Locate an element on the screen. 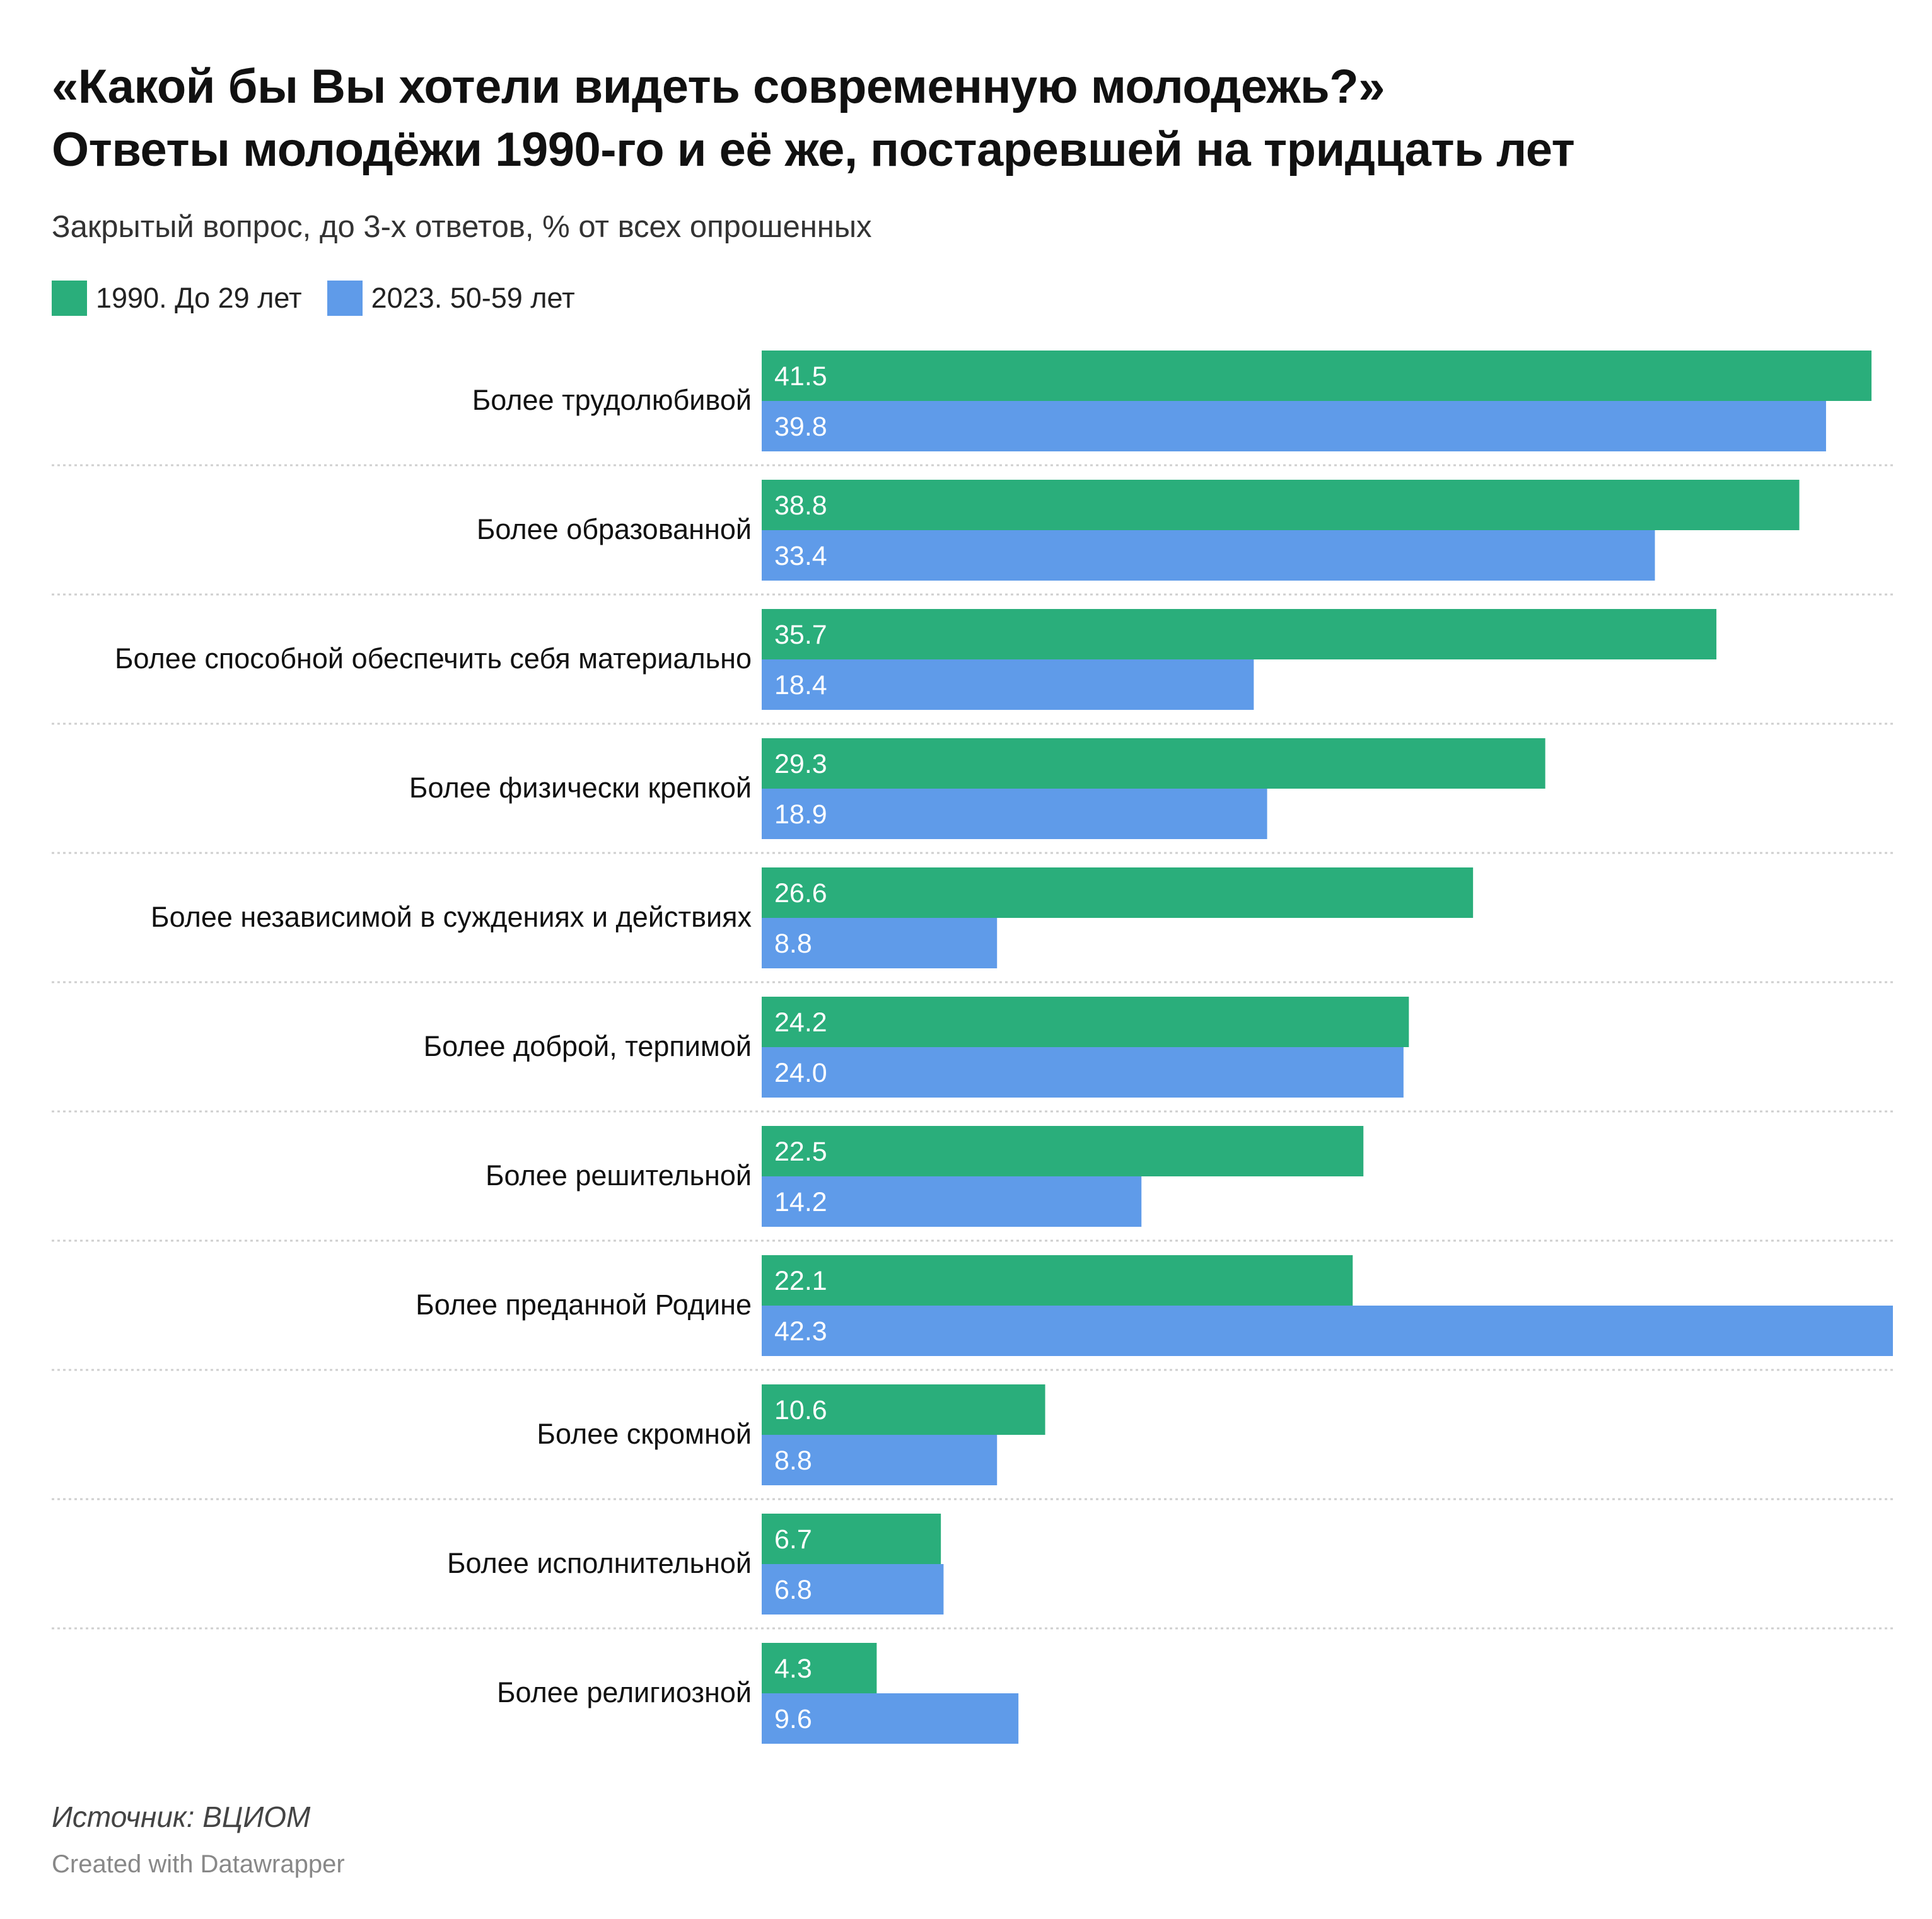 The height and width of the screenshot is (1919, 1932). value-label-1990: 41.5 is located at coordinates (800, 376).